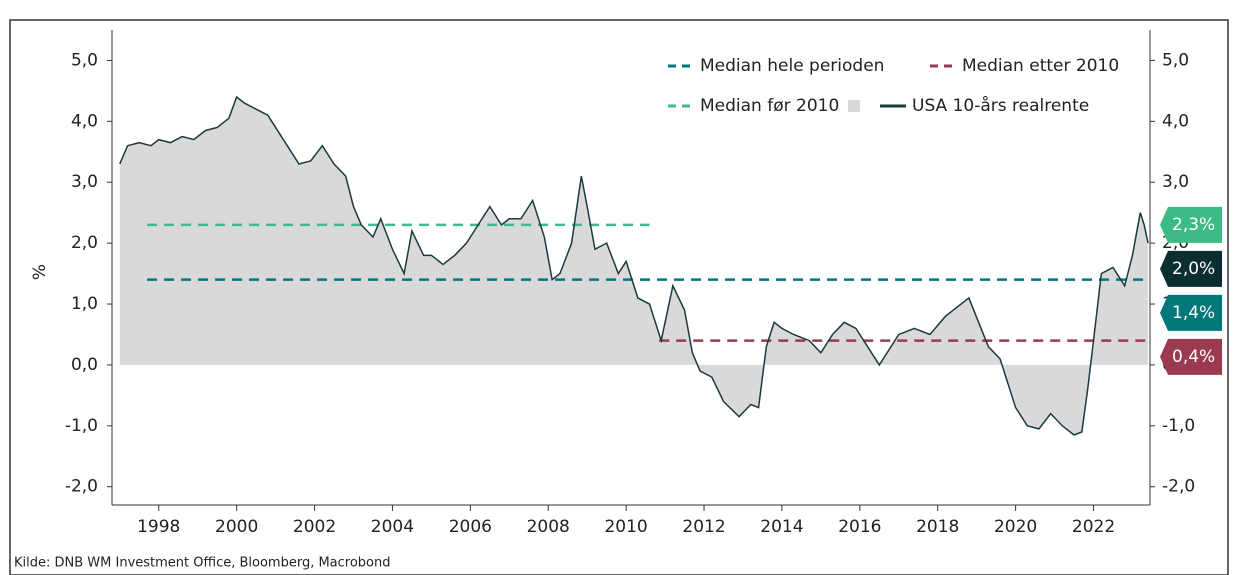 The width and height of the screenshot is (1234, 575). Describe the element at coordinates (1093, 527) in the screenshot. I see `x-tick-label: 2022` at that location.